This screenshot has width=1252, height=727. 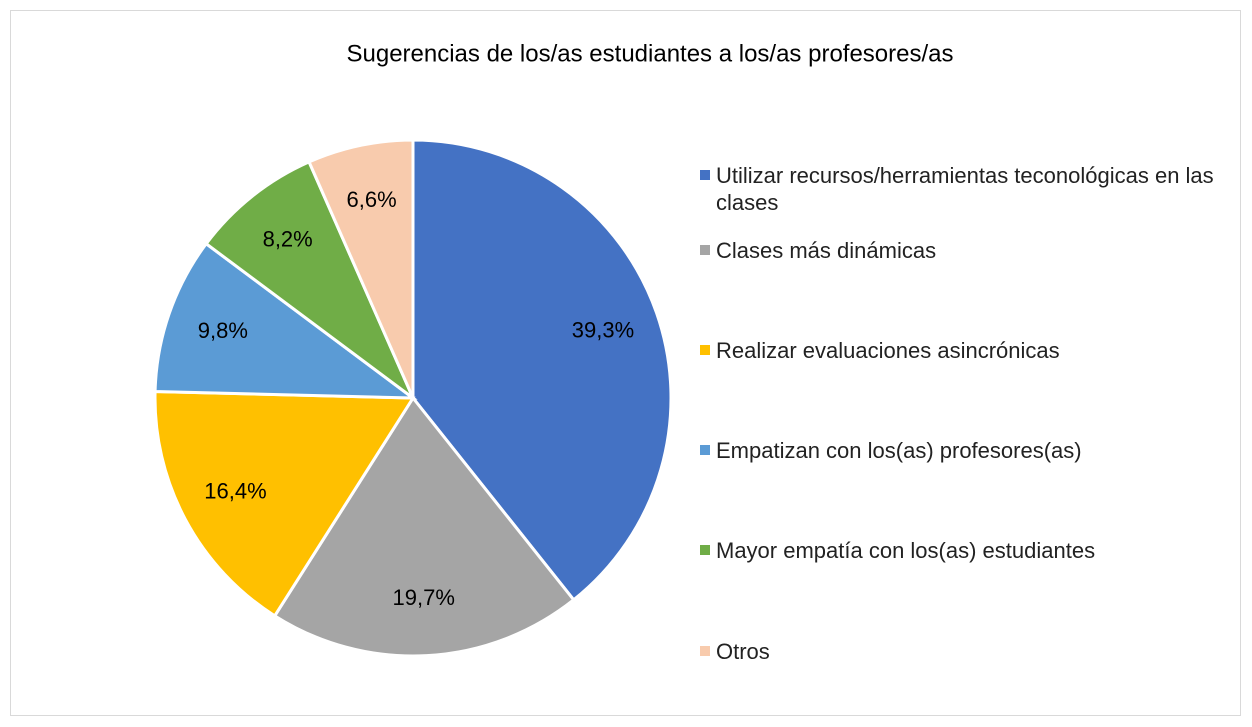 What do you see at coordinates (970, 250) in the screenshot?
I see `legend-item: Clases más dinámicas` at bounding box center [970, 250].